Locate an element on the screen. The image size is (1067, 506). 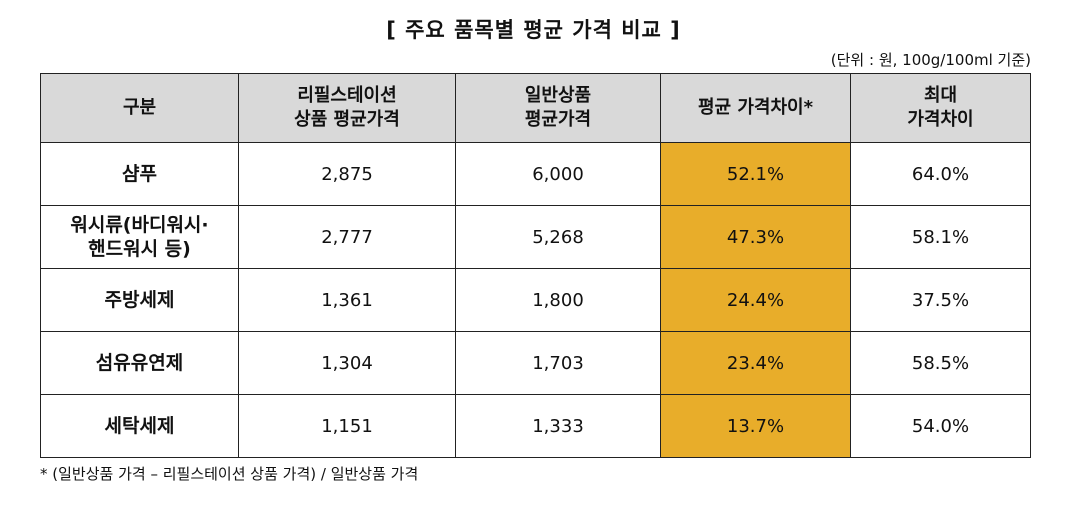
refill-price: 1,151 is located at coordinates (347, 426).